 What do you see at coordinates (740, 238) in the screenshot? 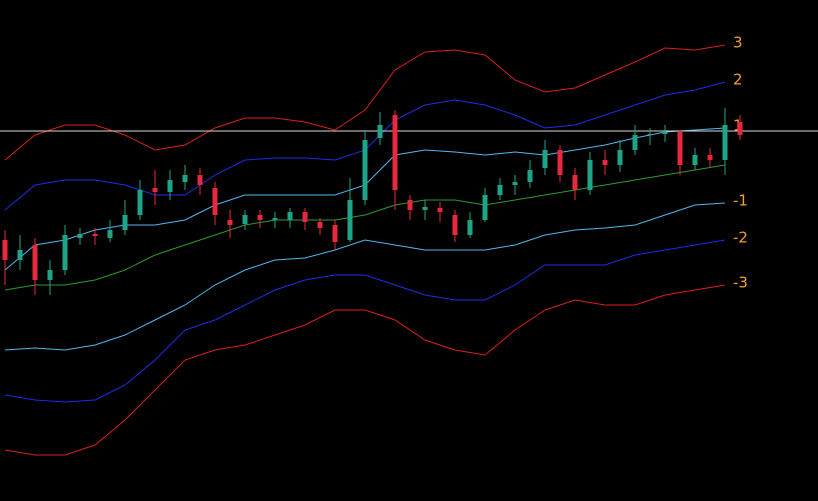
I see `band-label: -2` at bounding box center [740, 238].